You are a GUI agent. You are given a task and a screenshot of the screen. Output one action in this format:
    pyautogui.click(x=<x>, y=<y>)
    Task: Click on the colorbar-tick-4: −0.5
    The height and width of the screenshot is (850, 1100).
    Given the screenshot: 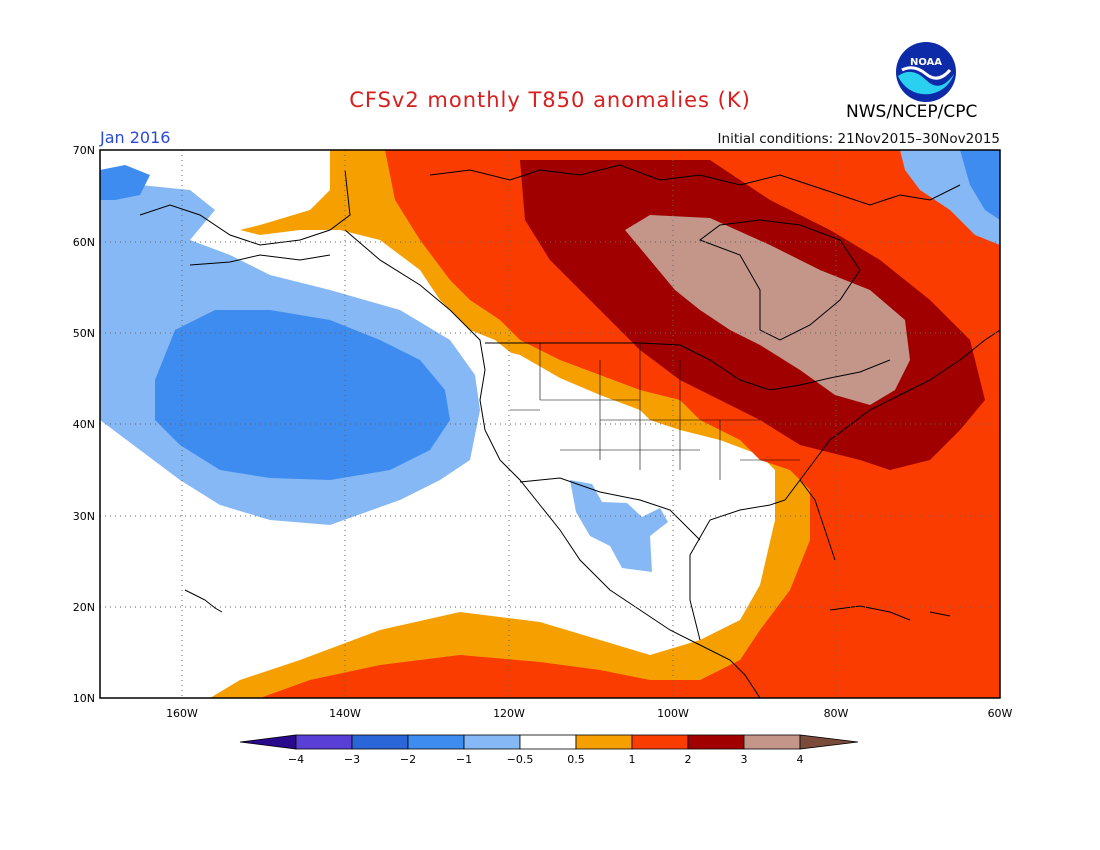 What is the action you would take?
    pyautogui.click(x=520, y=759)
    